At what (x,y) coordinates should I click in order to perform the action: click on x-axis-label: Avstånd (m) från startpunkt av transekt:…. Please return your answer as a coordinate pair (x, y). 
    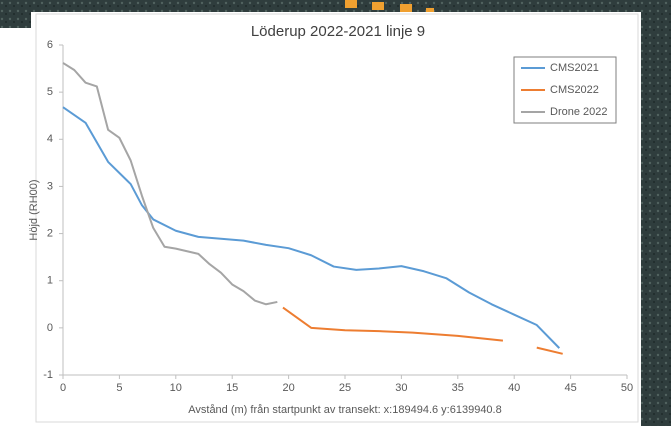
    Looking at the image, I should click on (344, 410).